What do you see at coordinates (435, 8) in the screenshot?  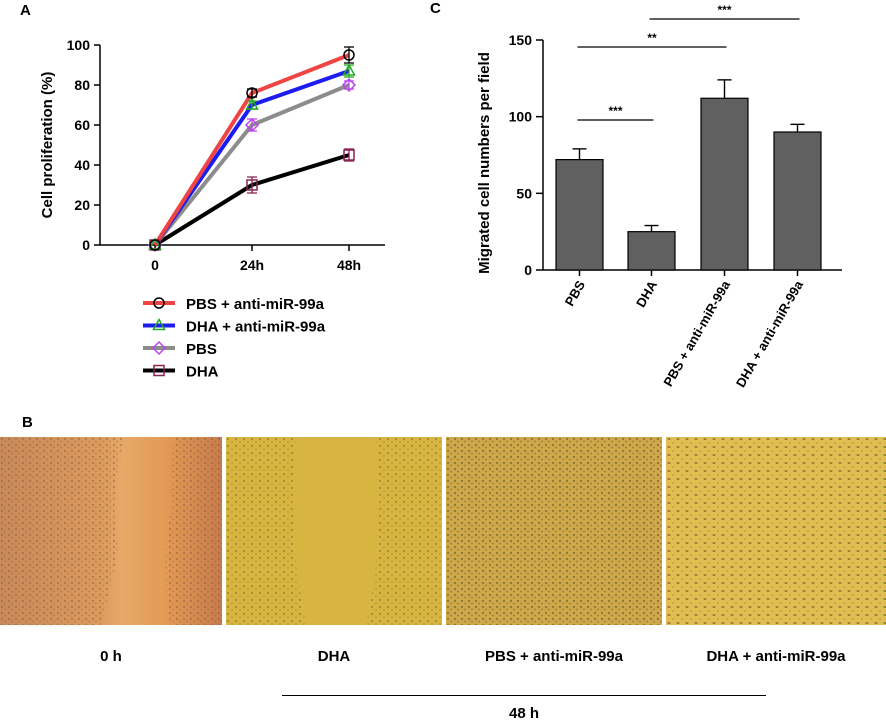 I see `panel-label-c: C` at bounding box center [435, 8].